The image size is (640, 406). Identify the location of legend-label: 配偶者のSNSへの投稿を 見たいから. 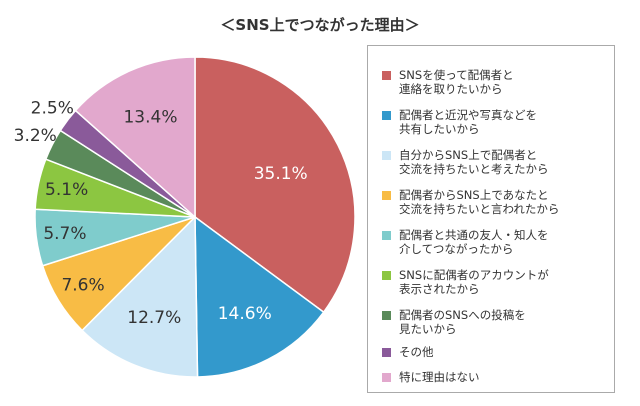
(462, 322).